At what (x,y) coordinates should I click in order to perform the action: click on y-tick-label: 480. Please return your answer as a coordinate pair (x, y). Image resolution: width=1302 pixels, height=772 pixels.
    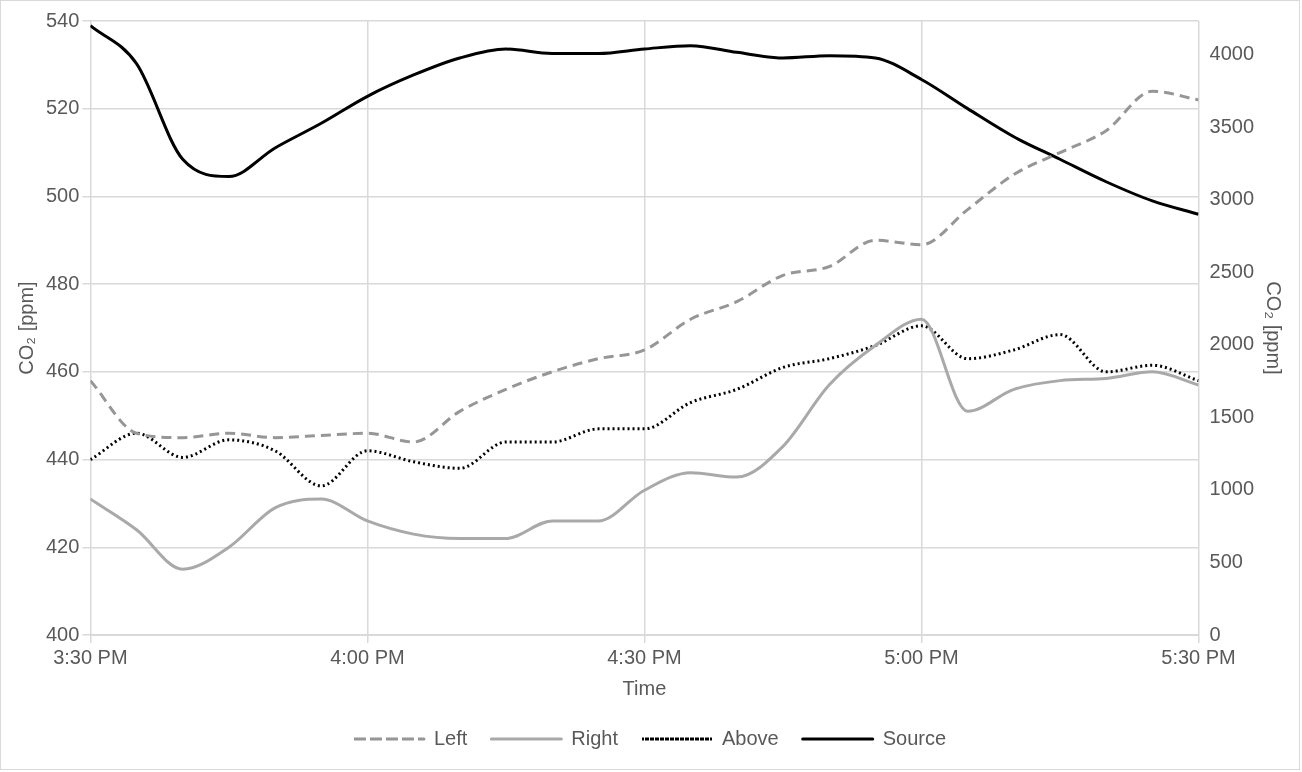
    Looking at the image, I should click on (62, 282).